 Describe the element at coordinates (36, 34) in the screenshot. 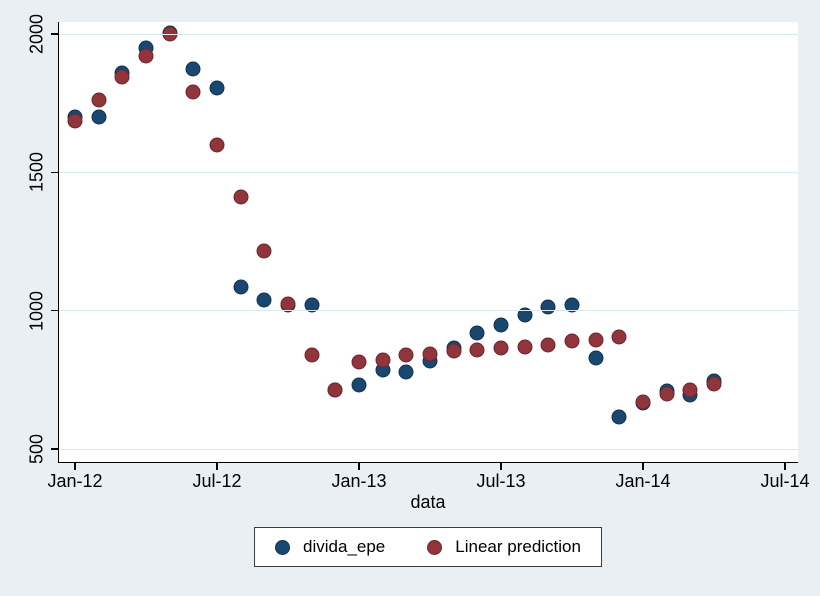

I see `y-tick-label: 2000` at that location.